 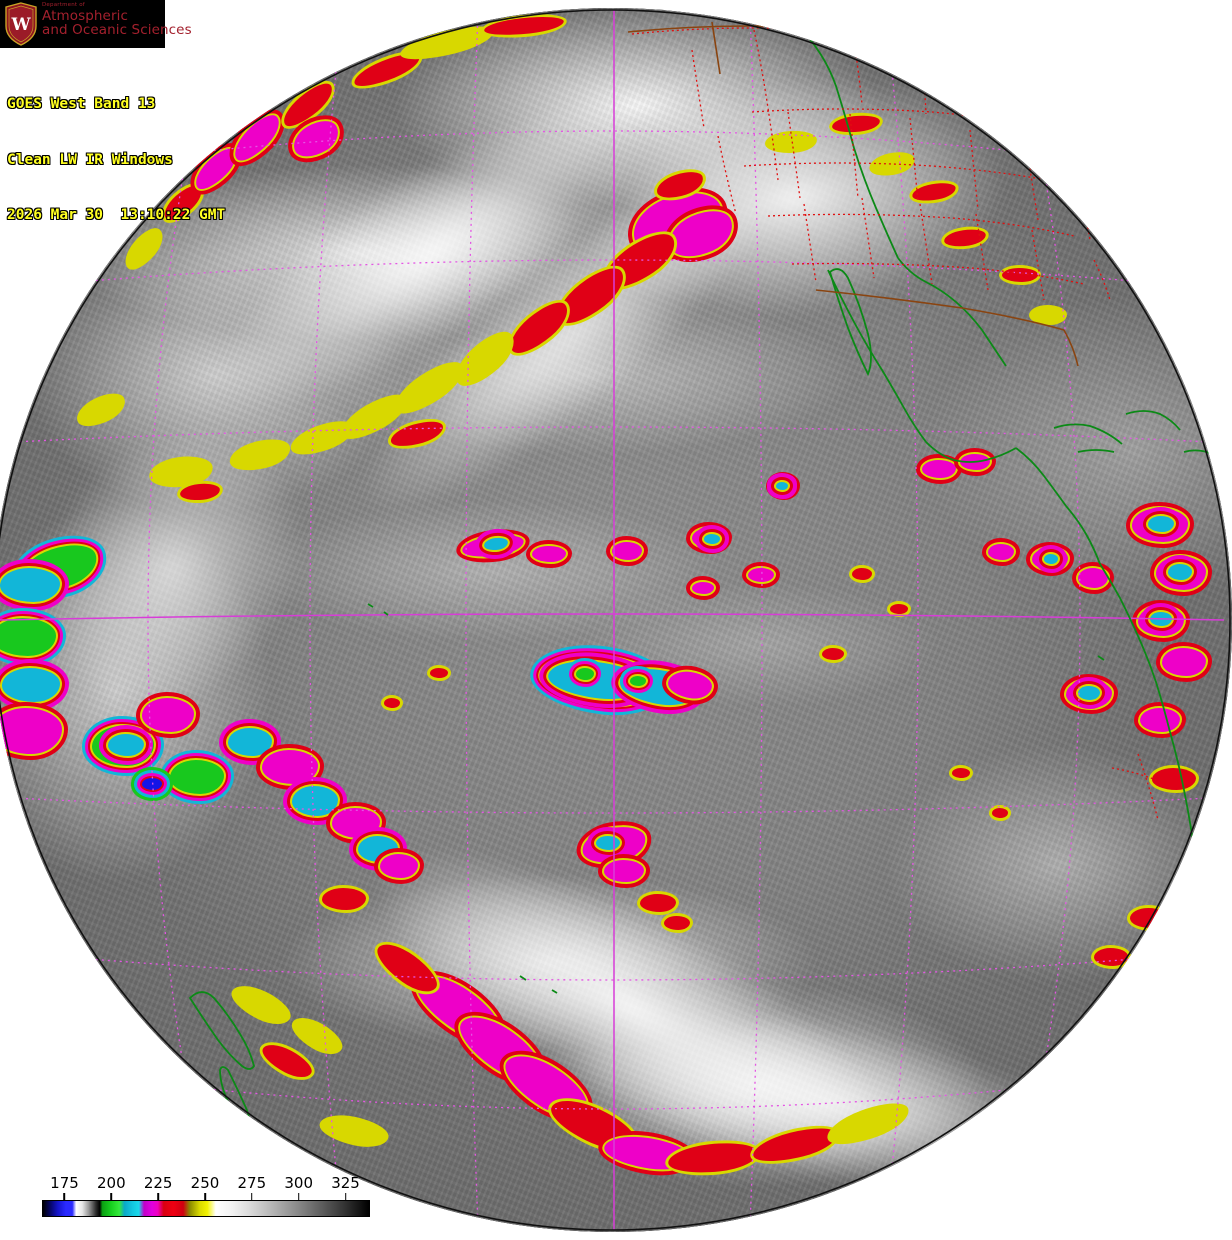 I want to click on uw-crest-icon: W, so click(x=21, y=24).